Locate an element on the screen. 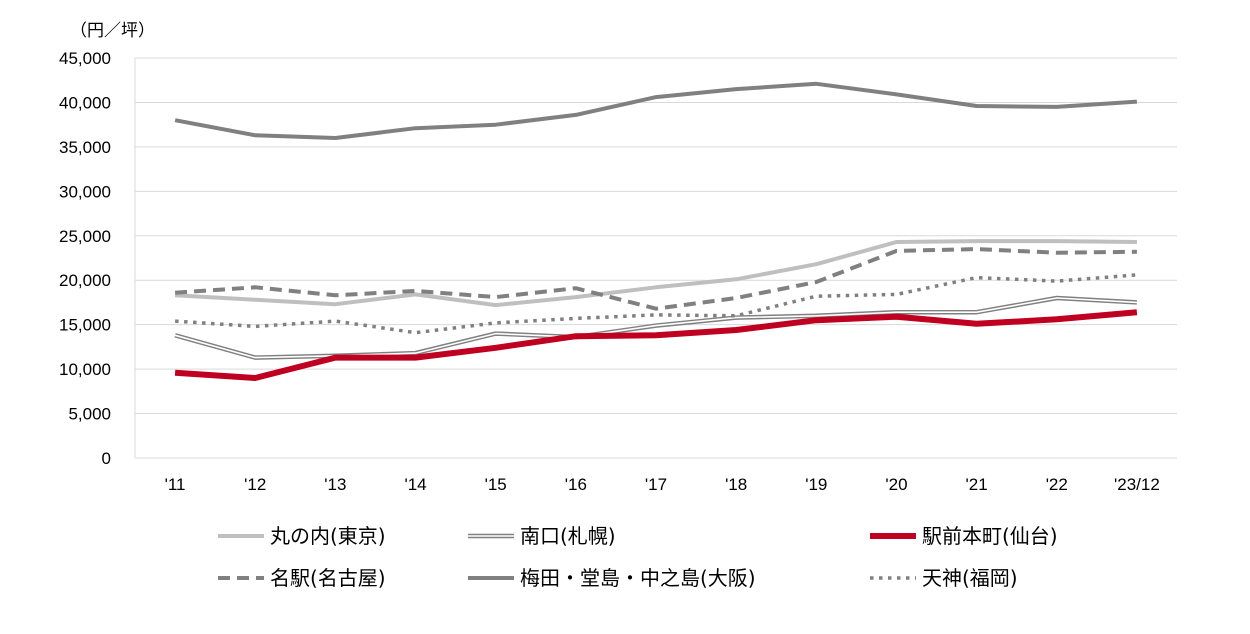 The height and width of the screenshot is (634, 1250). y-tick-label: 20,000 is located at coordinates (85, 280).